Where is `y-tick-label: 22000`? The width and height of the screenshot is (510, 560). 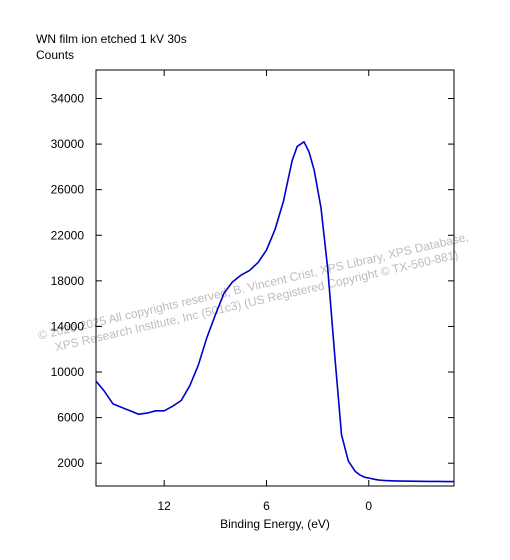 y-tick-label: 22000 is located at coordinates (68, 235).